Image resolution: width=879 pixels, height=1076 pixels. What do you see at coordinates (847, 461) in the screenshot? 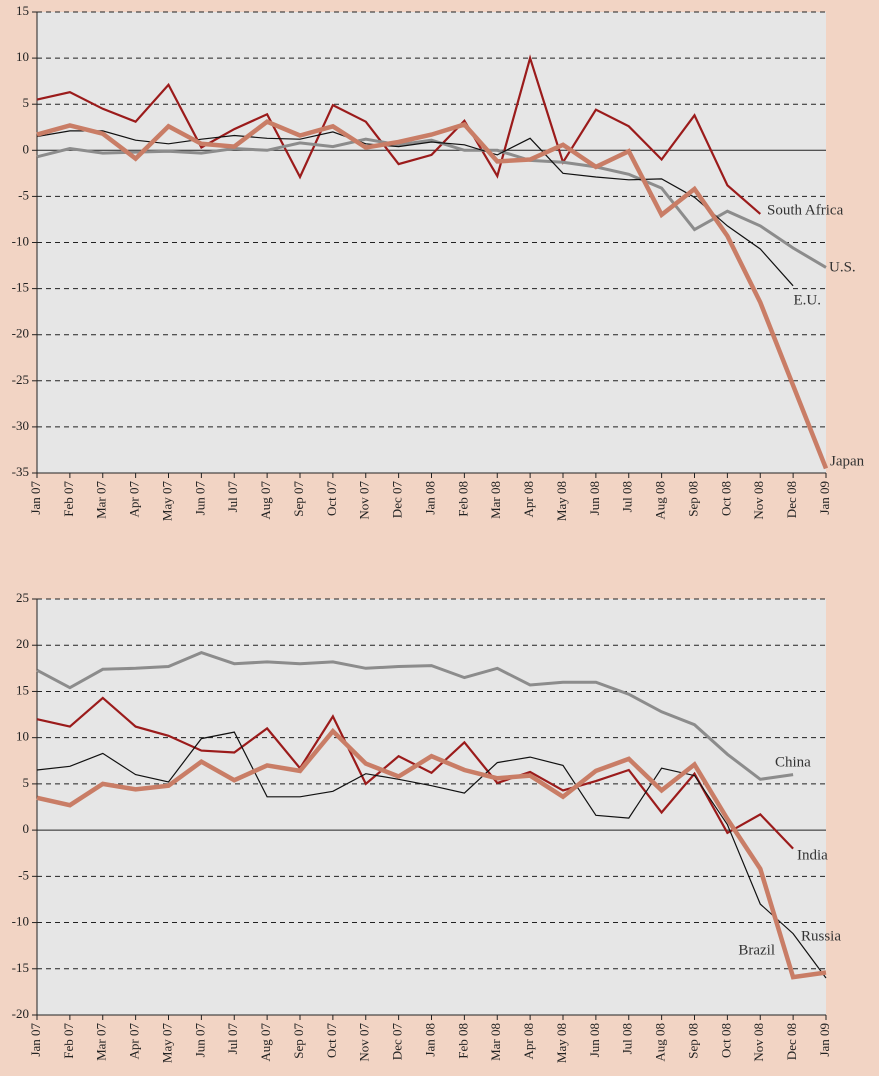
I see `series-label: Japan` at bounding box center [847, 461].